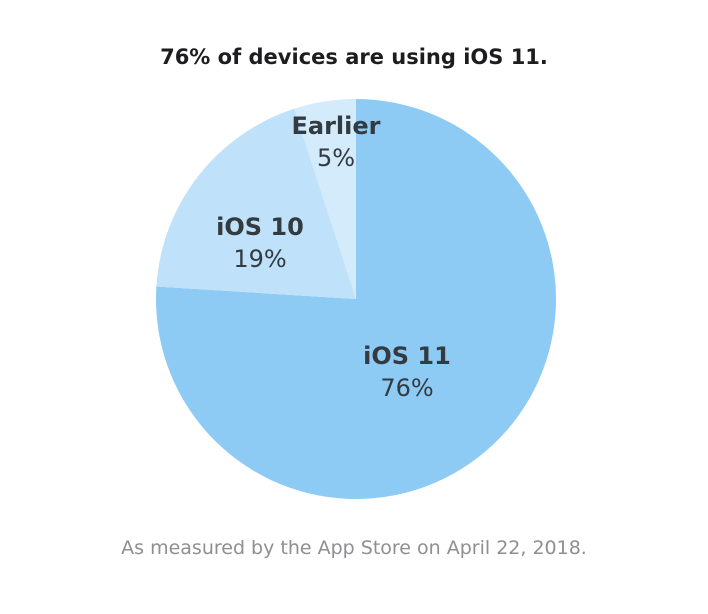 Image resolution: width=708 pixels, height=614 pixels. What do you see at coordinates (406, 388) in the screenshot?
I see `slice-label-value: 76%` at bounding box center [406, 388].